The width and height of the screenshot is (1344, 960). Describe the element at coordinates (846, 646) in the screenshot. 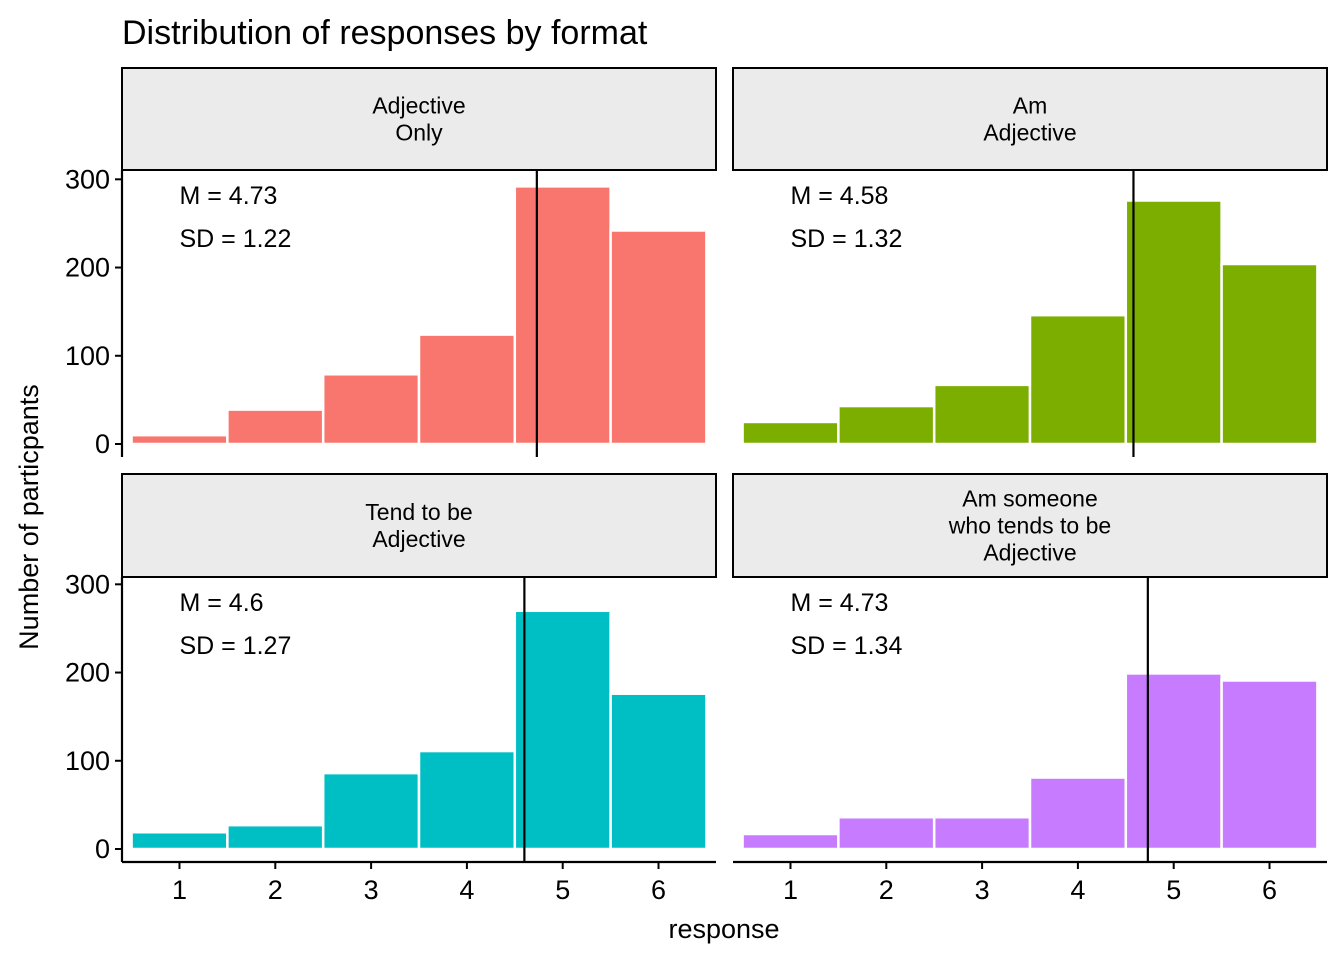

I see `sd-annotation: SD = 1.34` at that location.